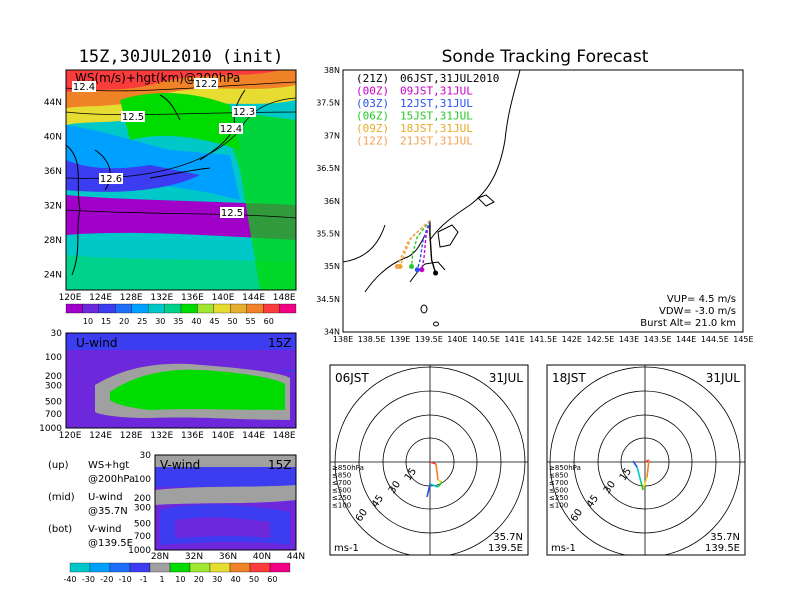 This screenshot has width=792, height=612. What do you see at coordinates (558, 498) in the screenshot?
I see `hodograph-legend-item: ≤250` at bounding box center [558, 498].